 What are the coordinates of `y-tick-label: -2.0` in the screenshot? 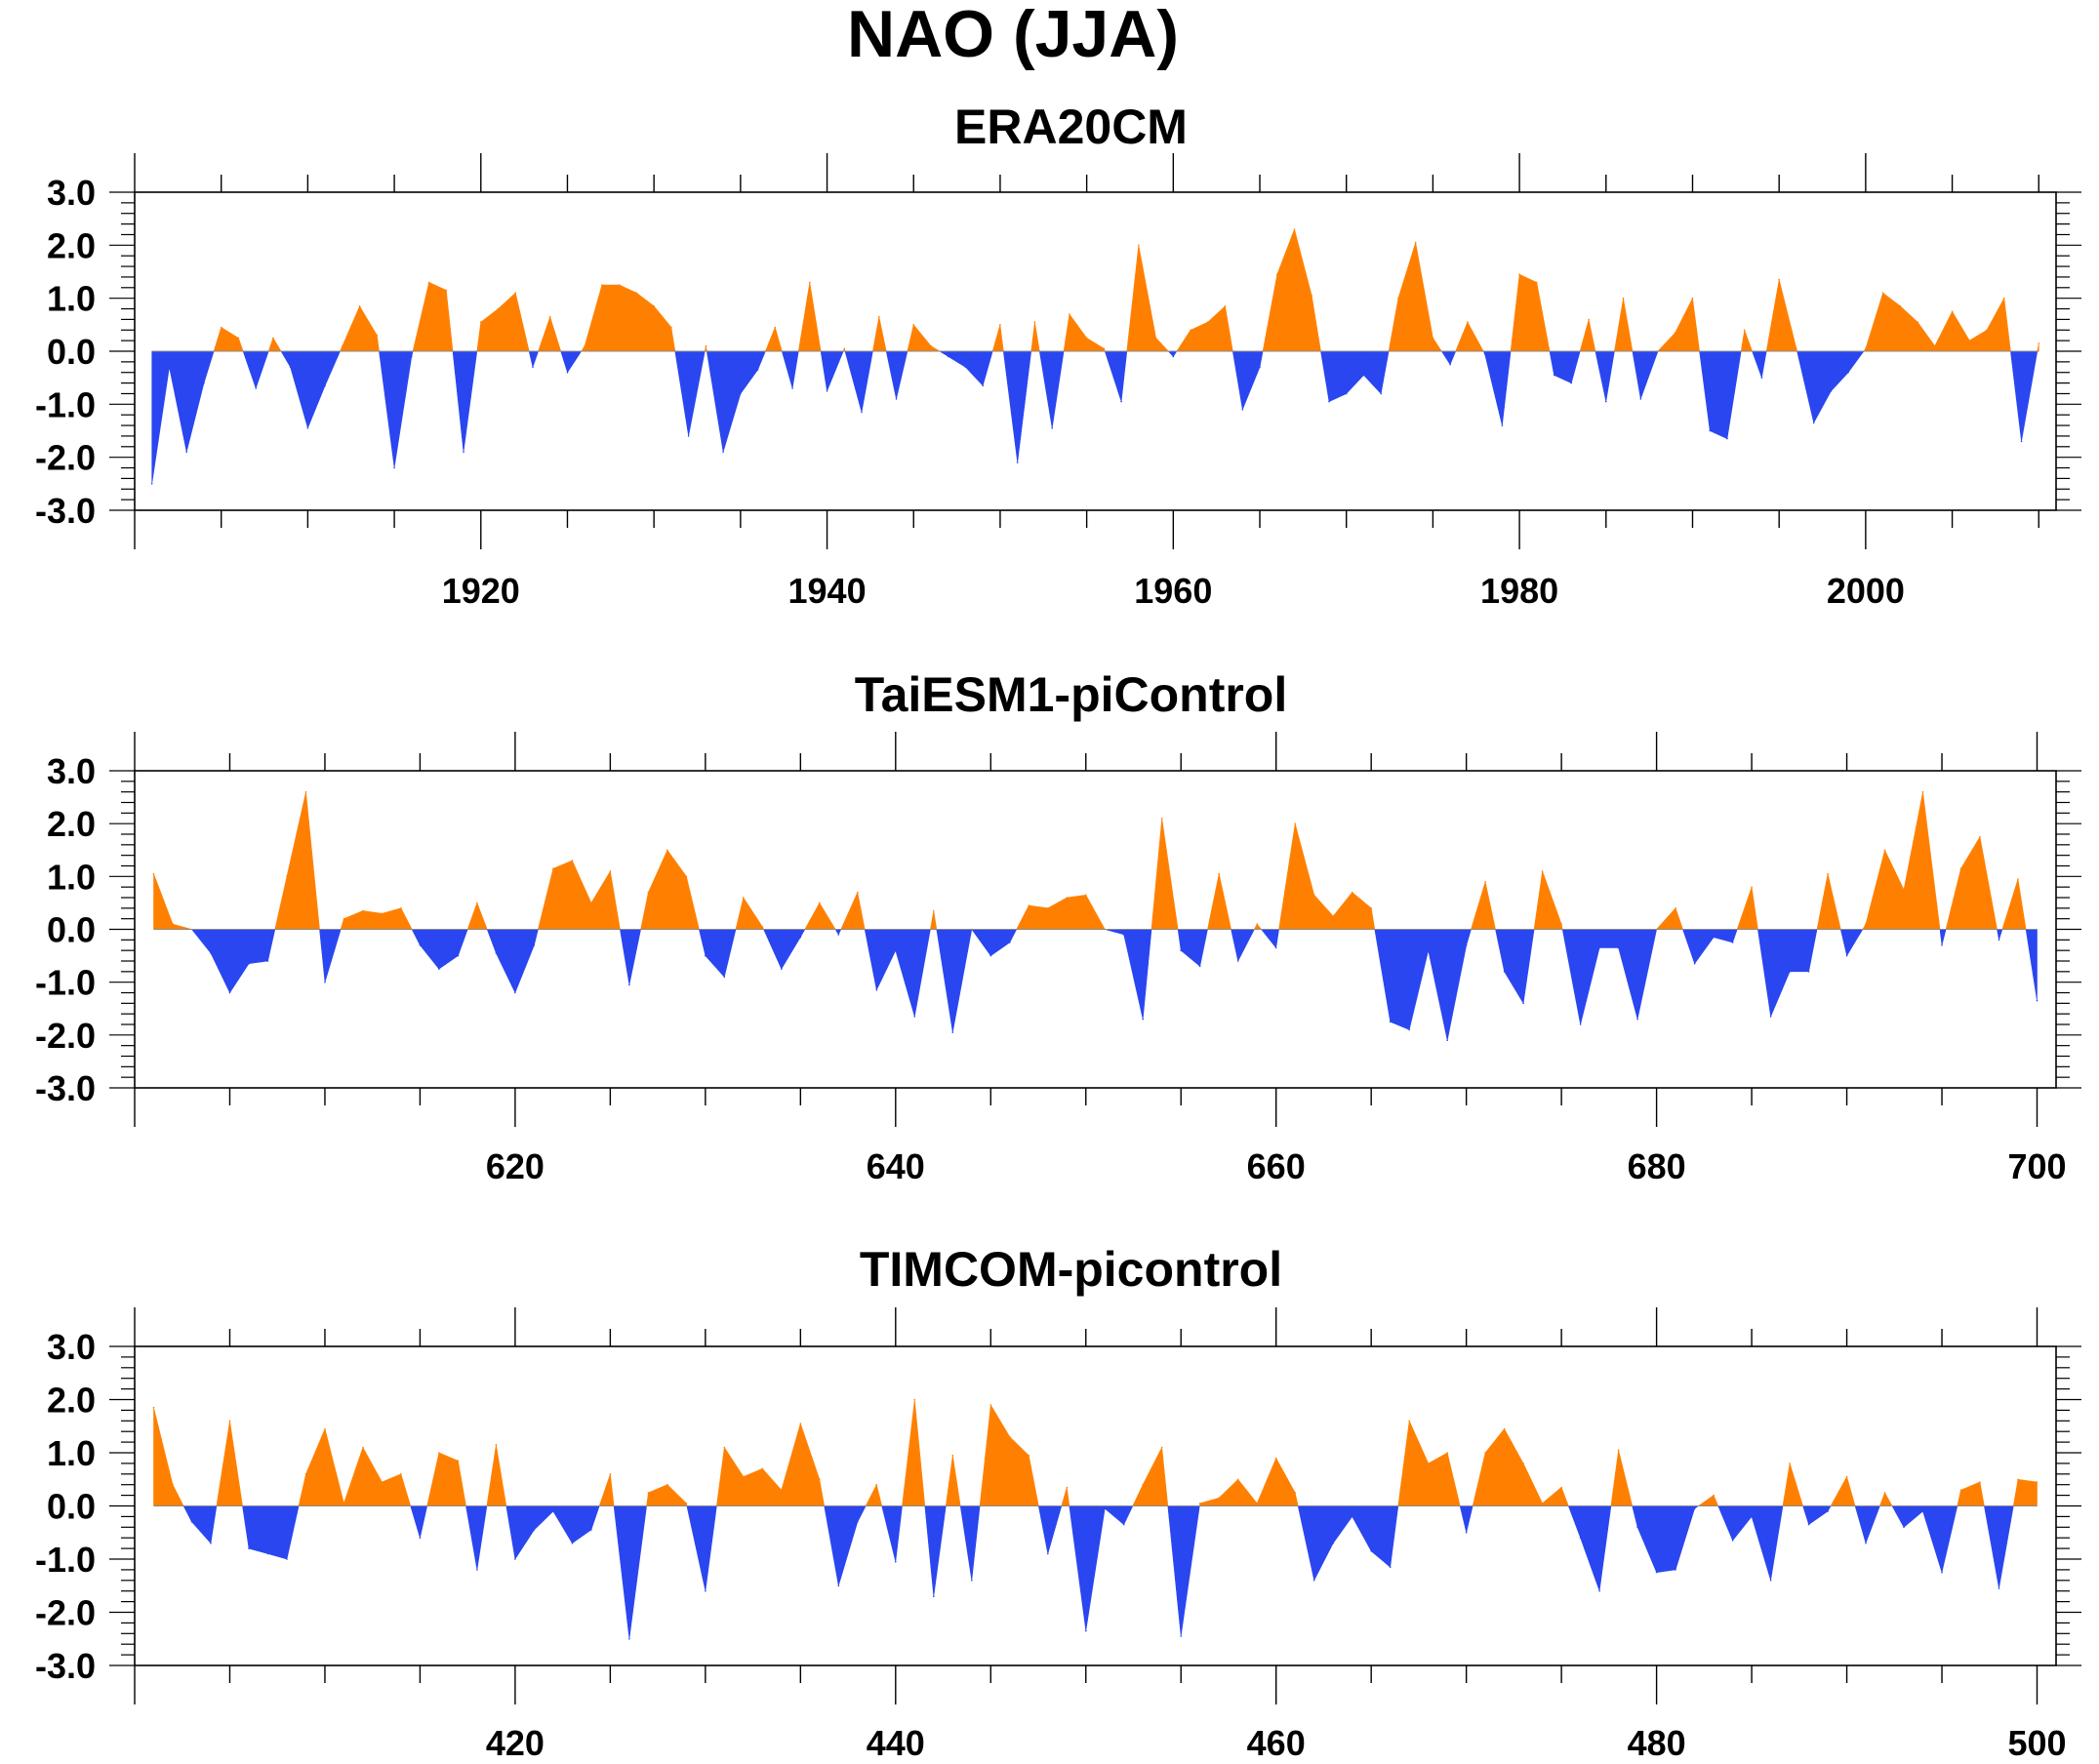 It's located at (65, 1036).